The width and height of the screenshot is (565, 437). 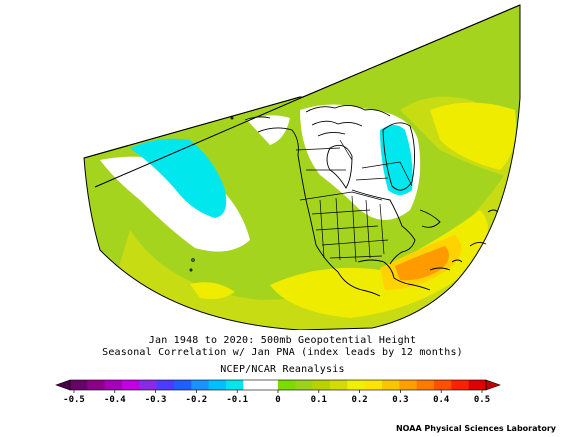 What do you see at coordinates (74, 400) in the screenshot?
I see `colorbar-tick-label: -0.5` at bounding box center [74, 400].